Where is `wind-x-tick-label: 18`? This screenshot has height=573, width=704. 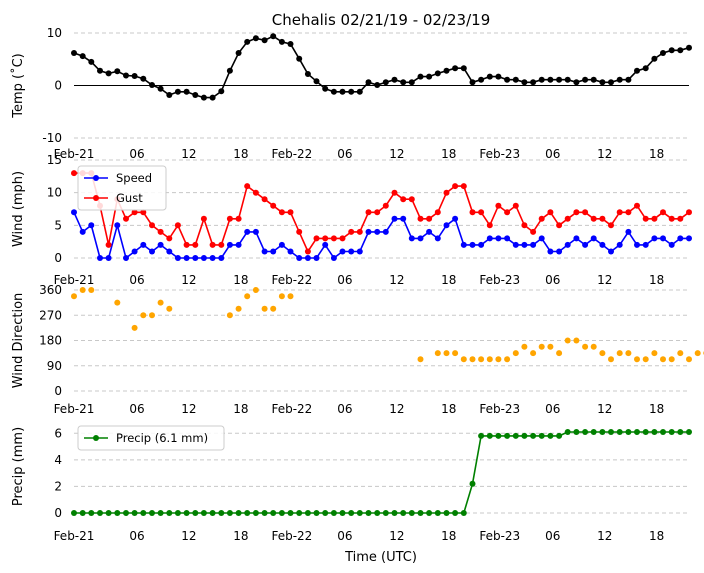 wind-x-tick-label: 18 is located at coordinates (240, 280).